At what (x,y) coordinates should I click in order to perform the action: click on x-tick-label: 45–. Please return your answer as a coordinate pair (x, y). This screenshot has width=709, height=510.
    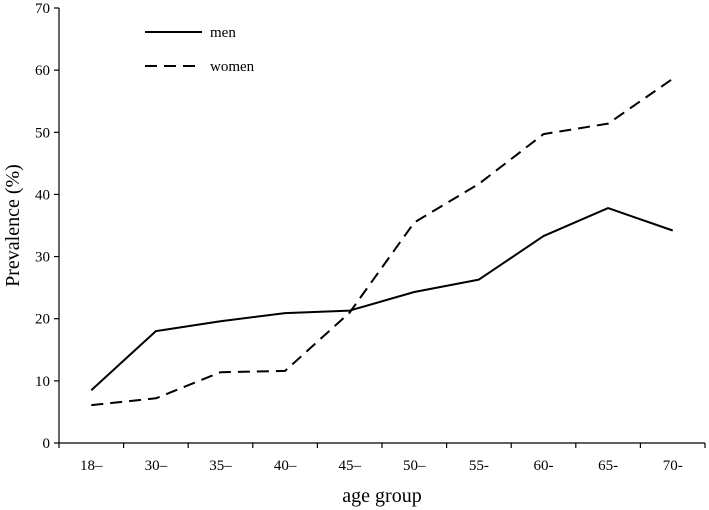
    Looking at the image, I should click on (349, 466).